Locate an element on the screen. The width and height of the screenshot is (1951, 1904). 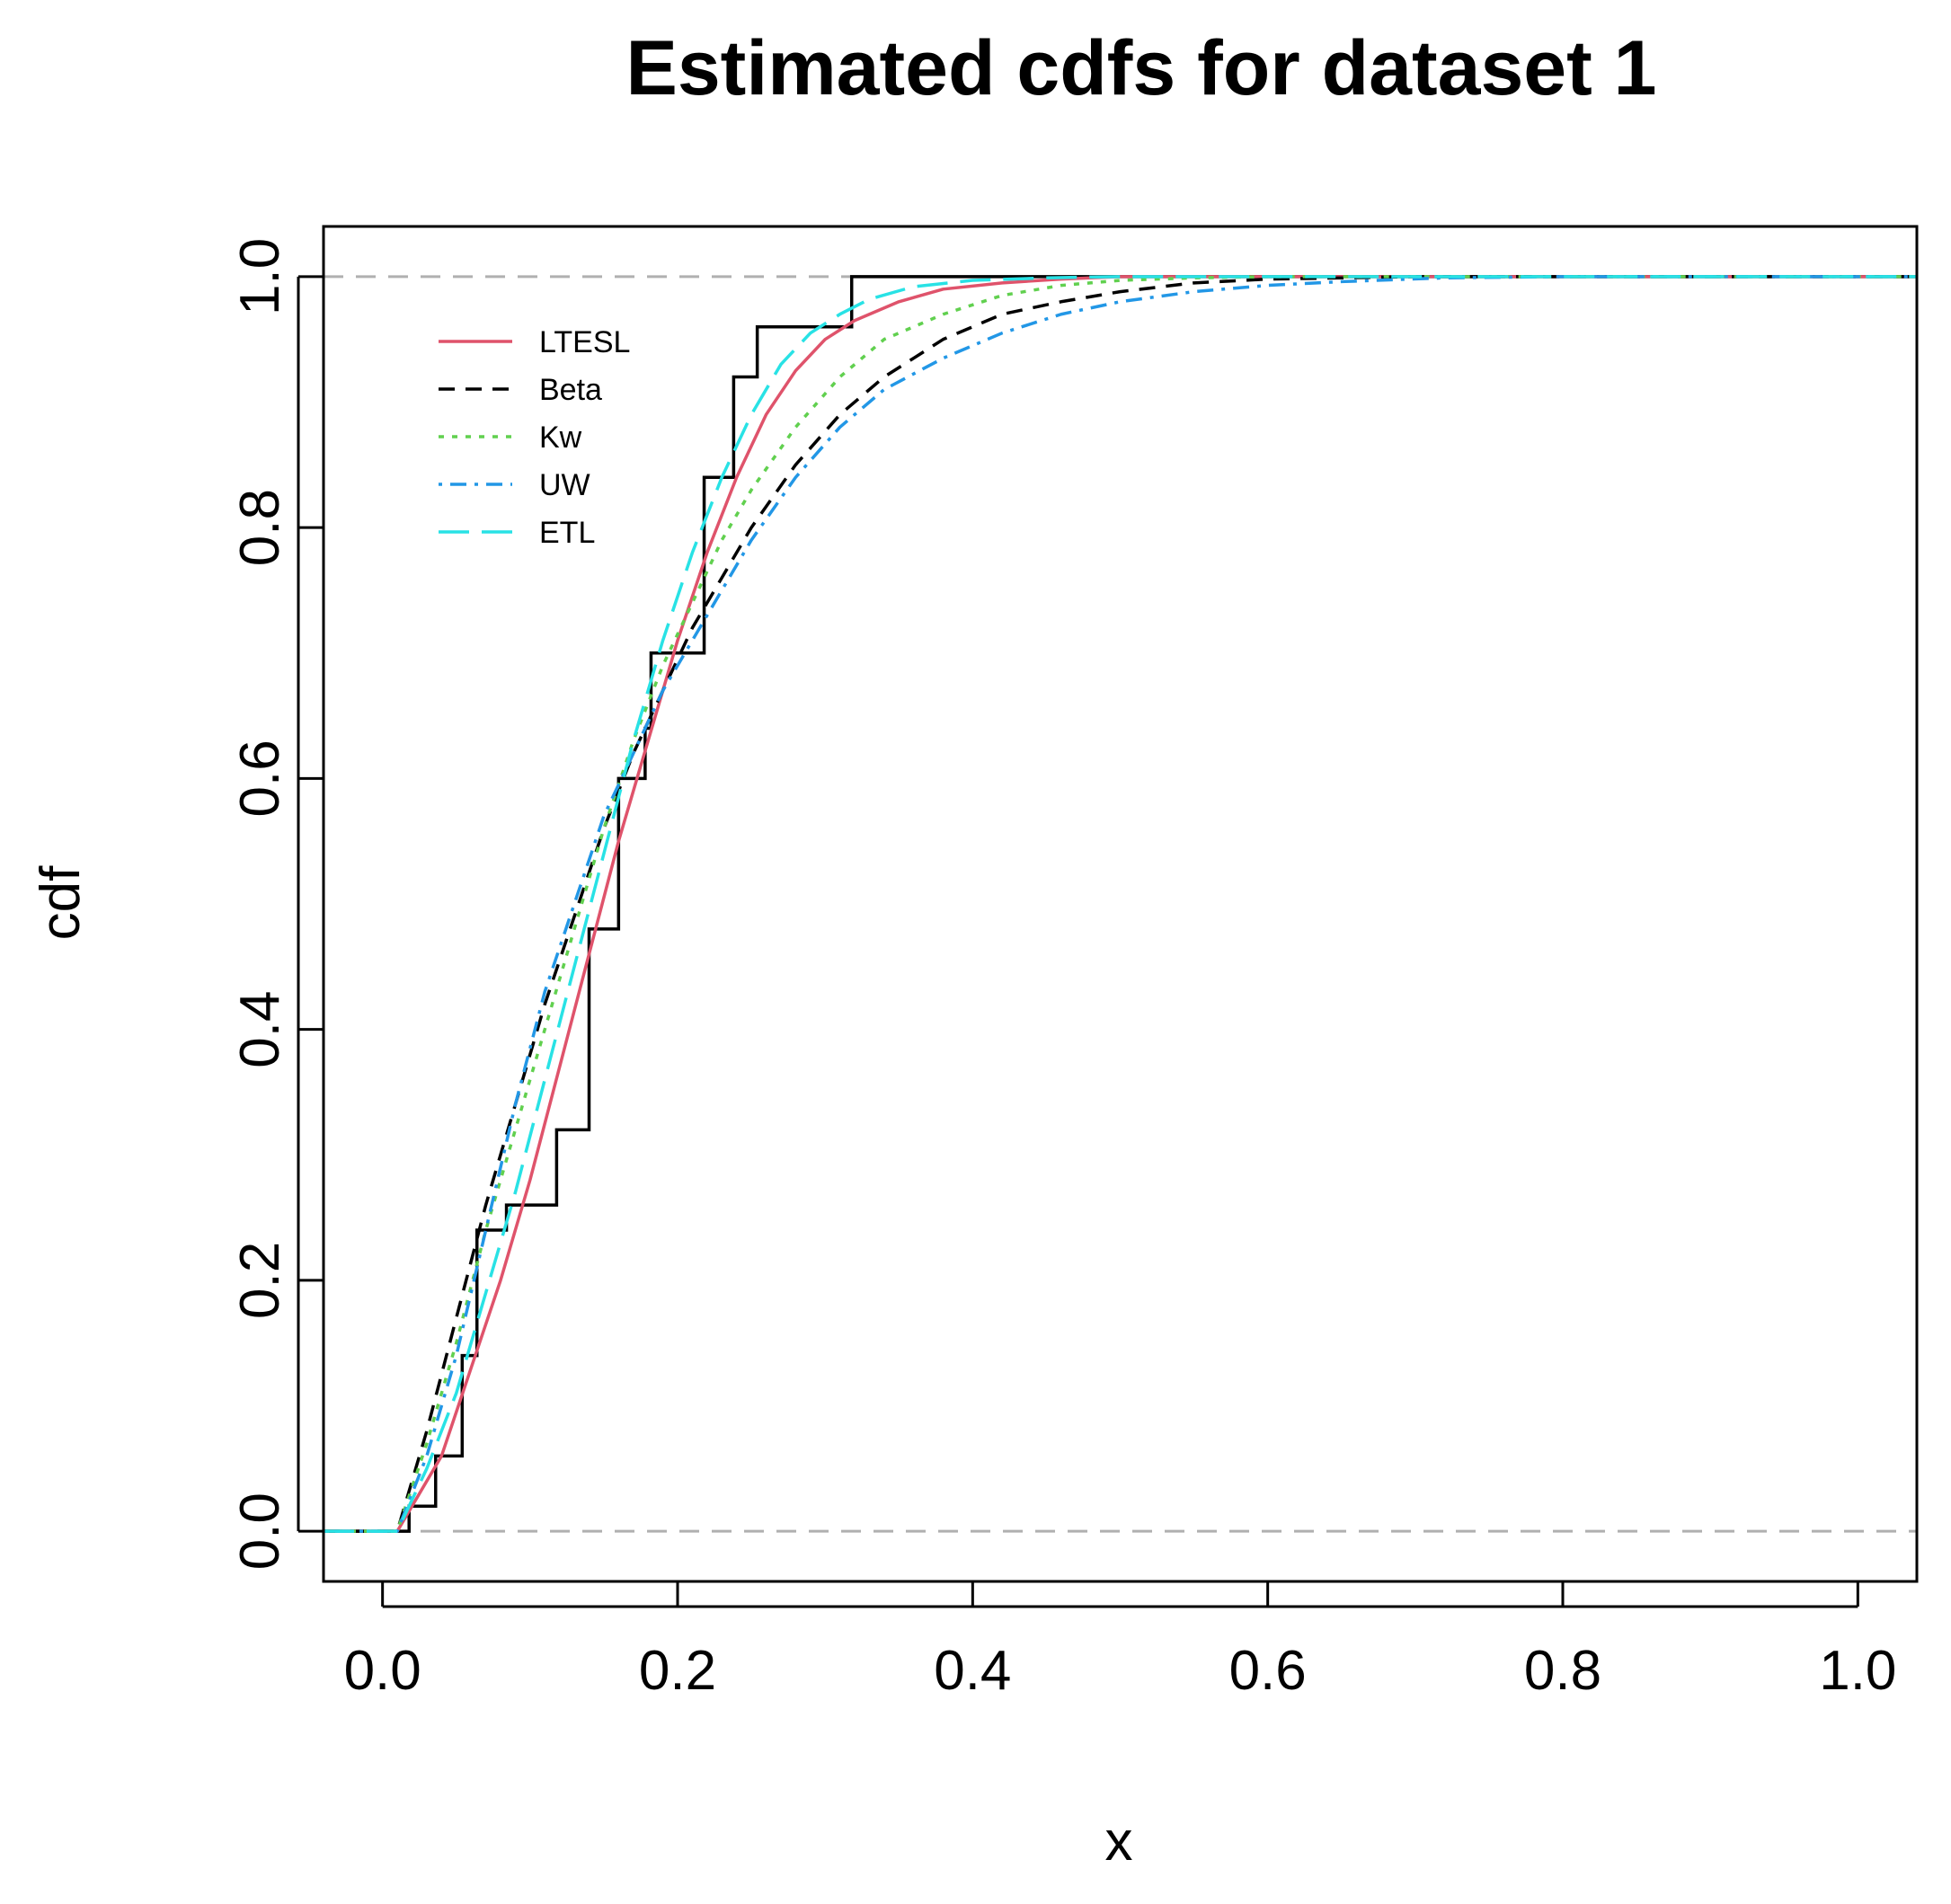
legend-label-ltesl: LTESL is located at coordinates (584, 342).